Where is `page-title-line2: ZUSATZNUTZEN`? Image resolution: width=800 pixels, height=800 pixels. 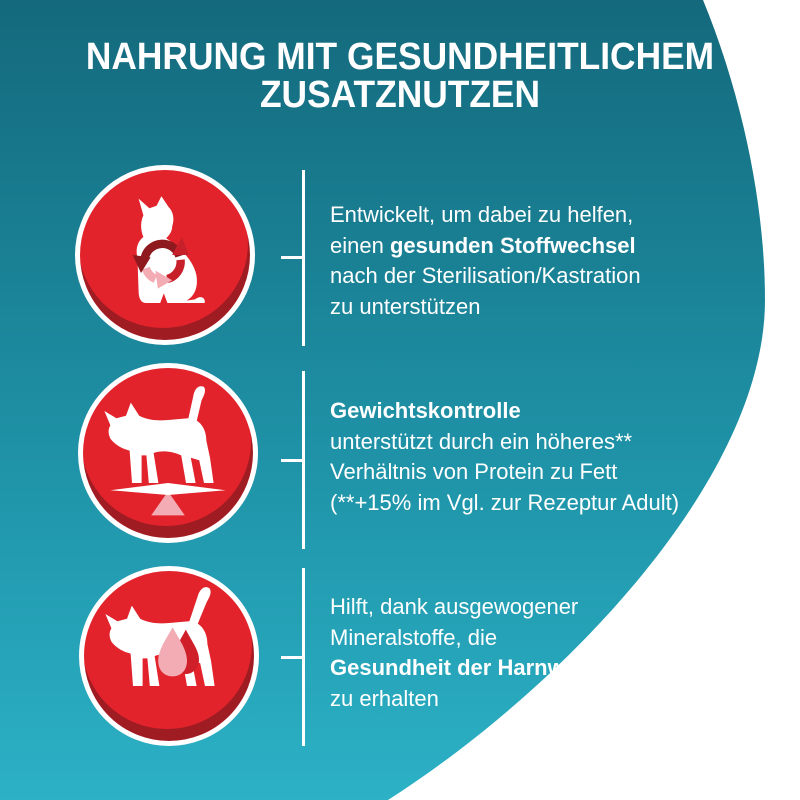
page-title-line2: ZUSATZNUTZEN is located at coordinates (400, 95).